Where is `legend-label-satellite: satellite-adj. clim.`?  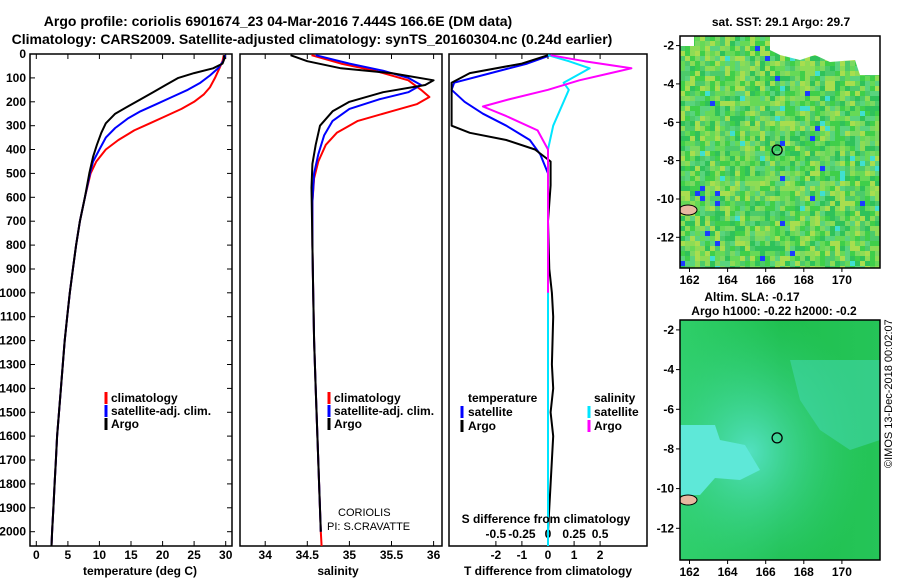
legend-label-satellite: satellite-adj. clim. is located at coordinates (384, 411).